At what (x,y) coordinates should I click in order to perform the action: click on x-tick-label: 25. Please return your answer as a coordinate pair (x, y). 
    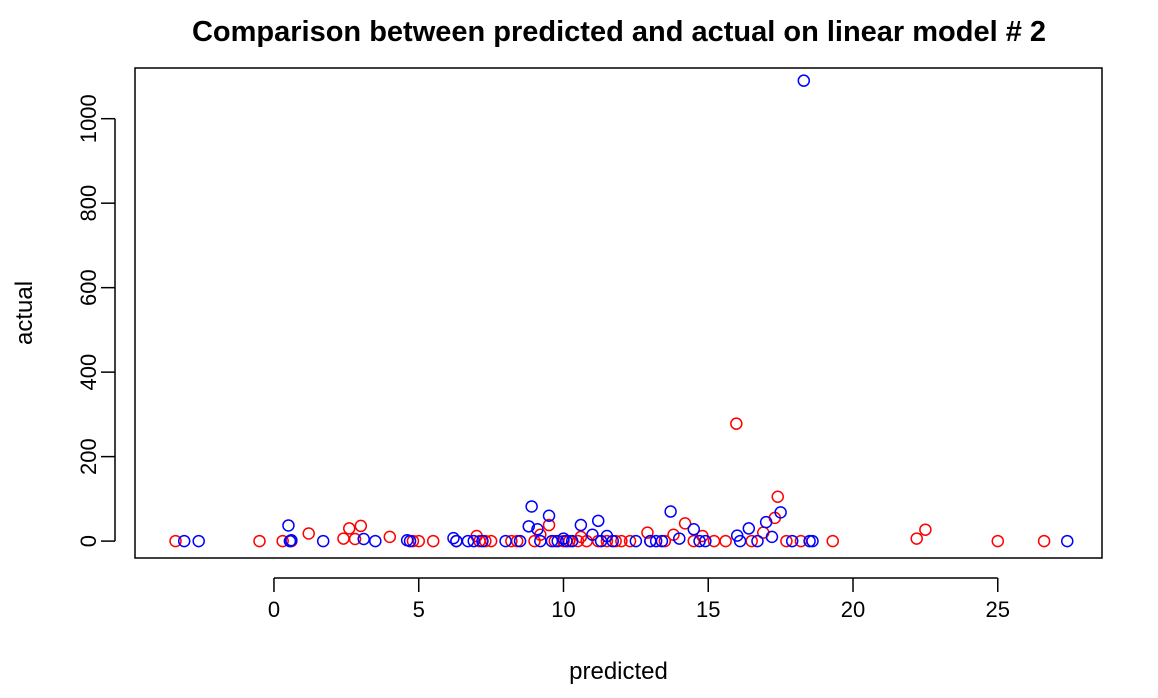
    Looking at the image, I should click on (998, 609).